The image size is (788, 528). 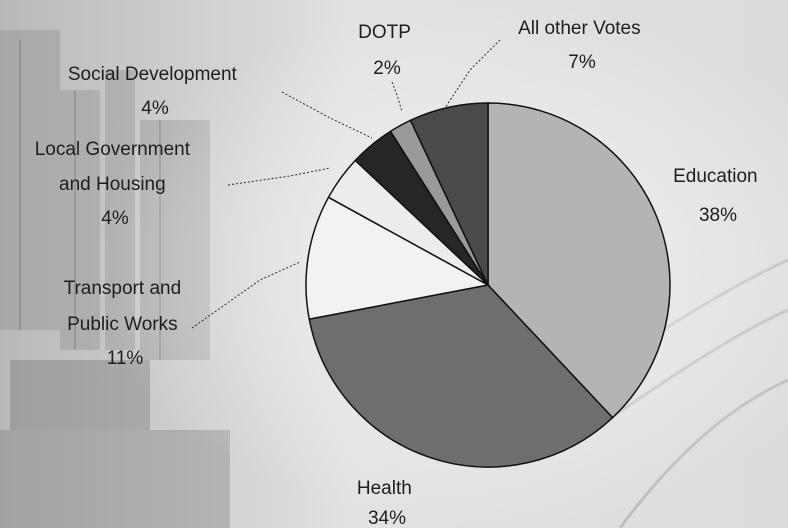 What do you see at coordinates (155, 91) in the screenshot?
I see `label-social-development: Social Development 4%` at bounding box center [155, 91].